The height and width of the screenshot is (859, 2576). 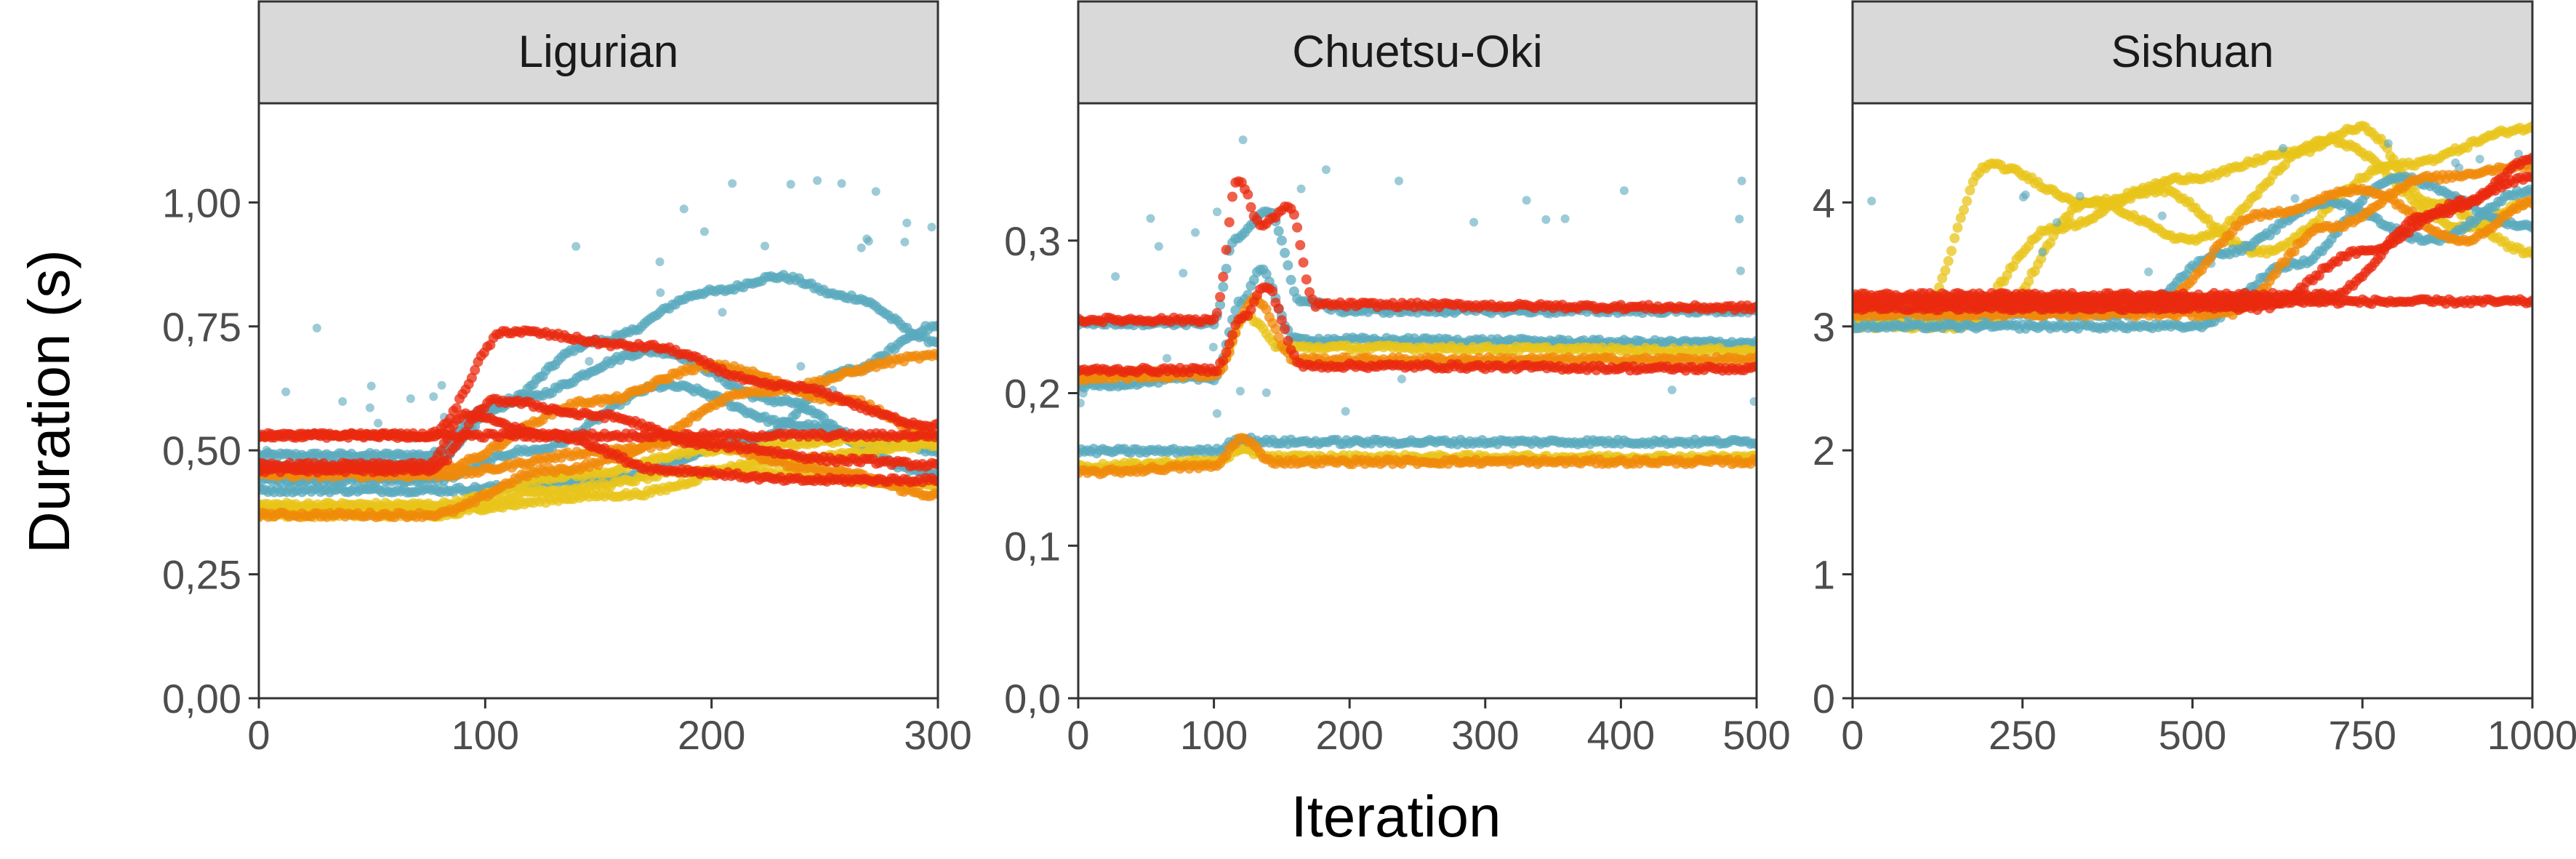 I want to click on panel-title: Chuetsu-Oki, so click(x=1417, y=52).